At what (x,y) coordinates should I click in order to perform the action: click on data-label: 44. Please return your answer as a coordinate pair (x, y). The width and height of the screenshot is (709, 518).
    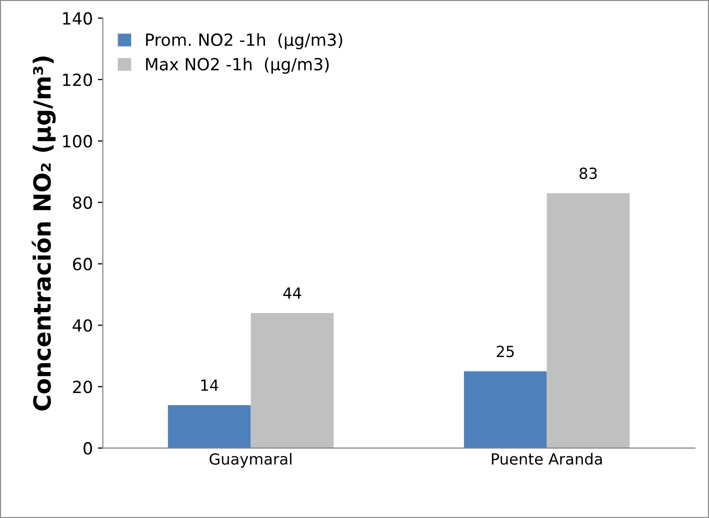
    Looking at the image, I should click on (292, 293).